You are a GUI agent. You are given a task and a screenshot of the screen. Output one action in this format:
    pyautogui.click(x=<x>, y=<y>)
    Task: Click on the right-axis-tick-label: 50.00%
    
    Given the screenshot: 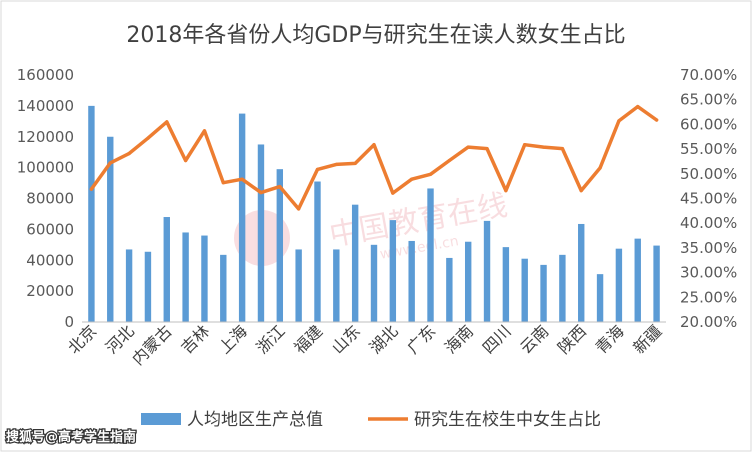 What is the action you would take?
    pyautogui.click(x=708, y=174)
    